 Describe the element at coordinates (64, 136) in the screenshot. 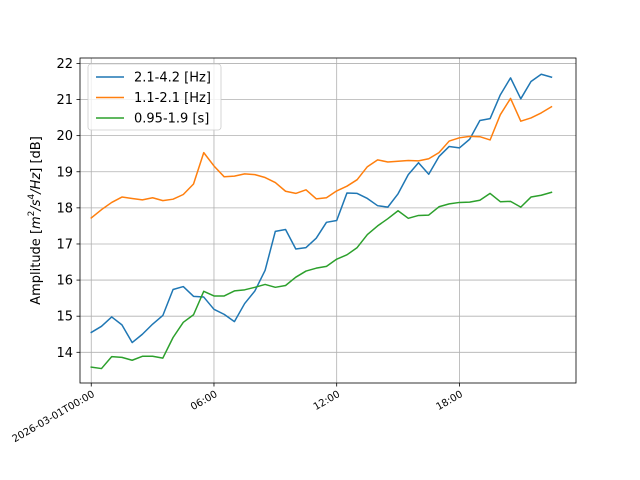

I see `y-tick-label: 20` at that location.